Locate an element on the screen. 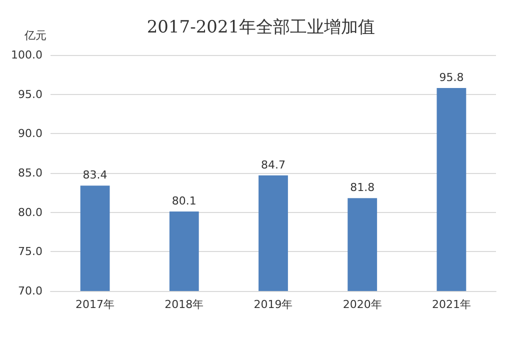  data-label: 84.7 is located at coordinates (273, 165).